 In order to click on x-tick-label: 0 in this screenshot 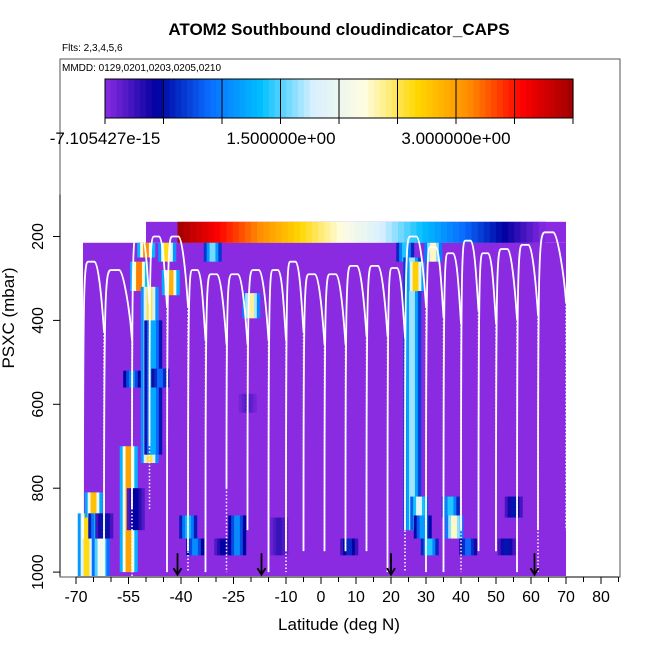, I will do `click(321, 597)`.